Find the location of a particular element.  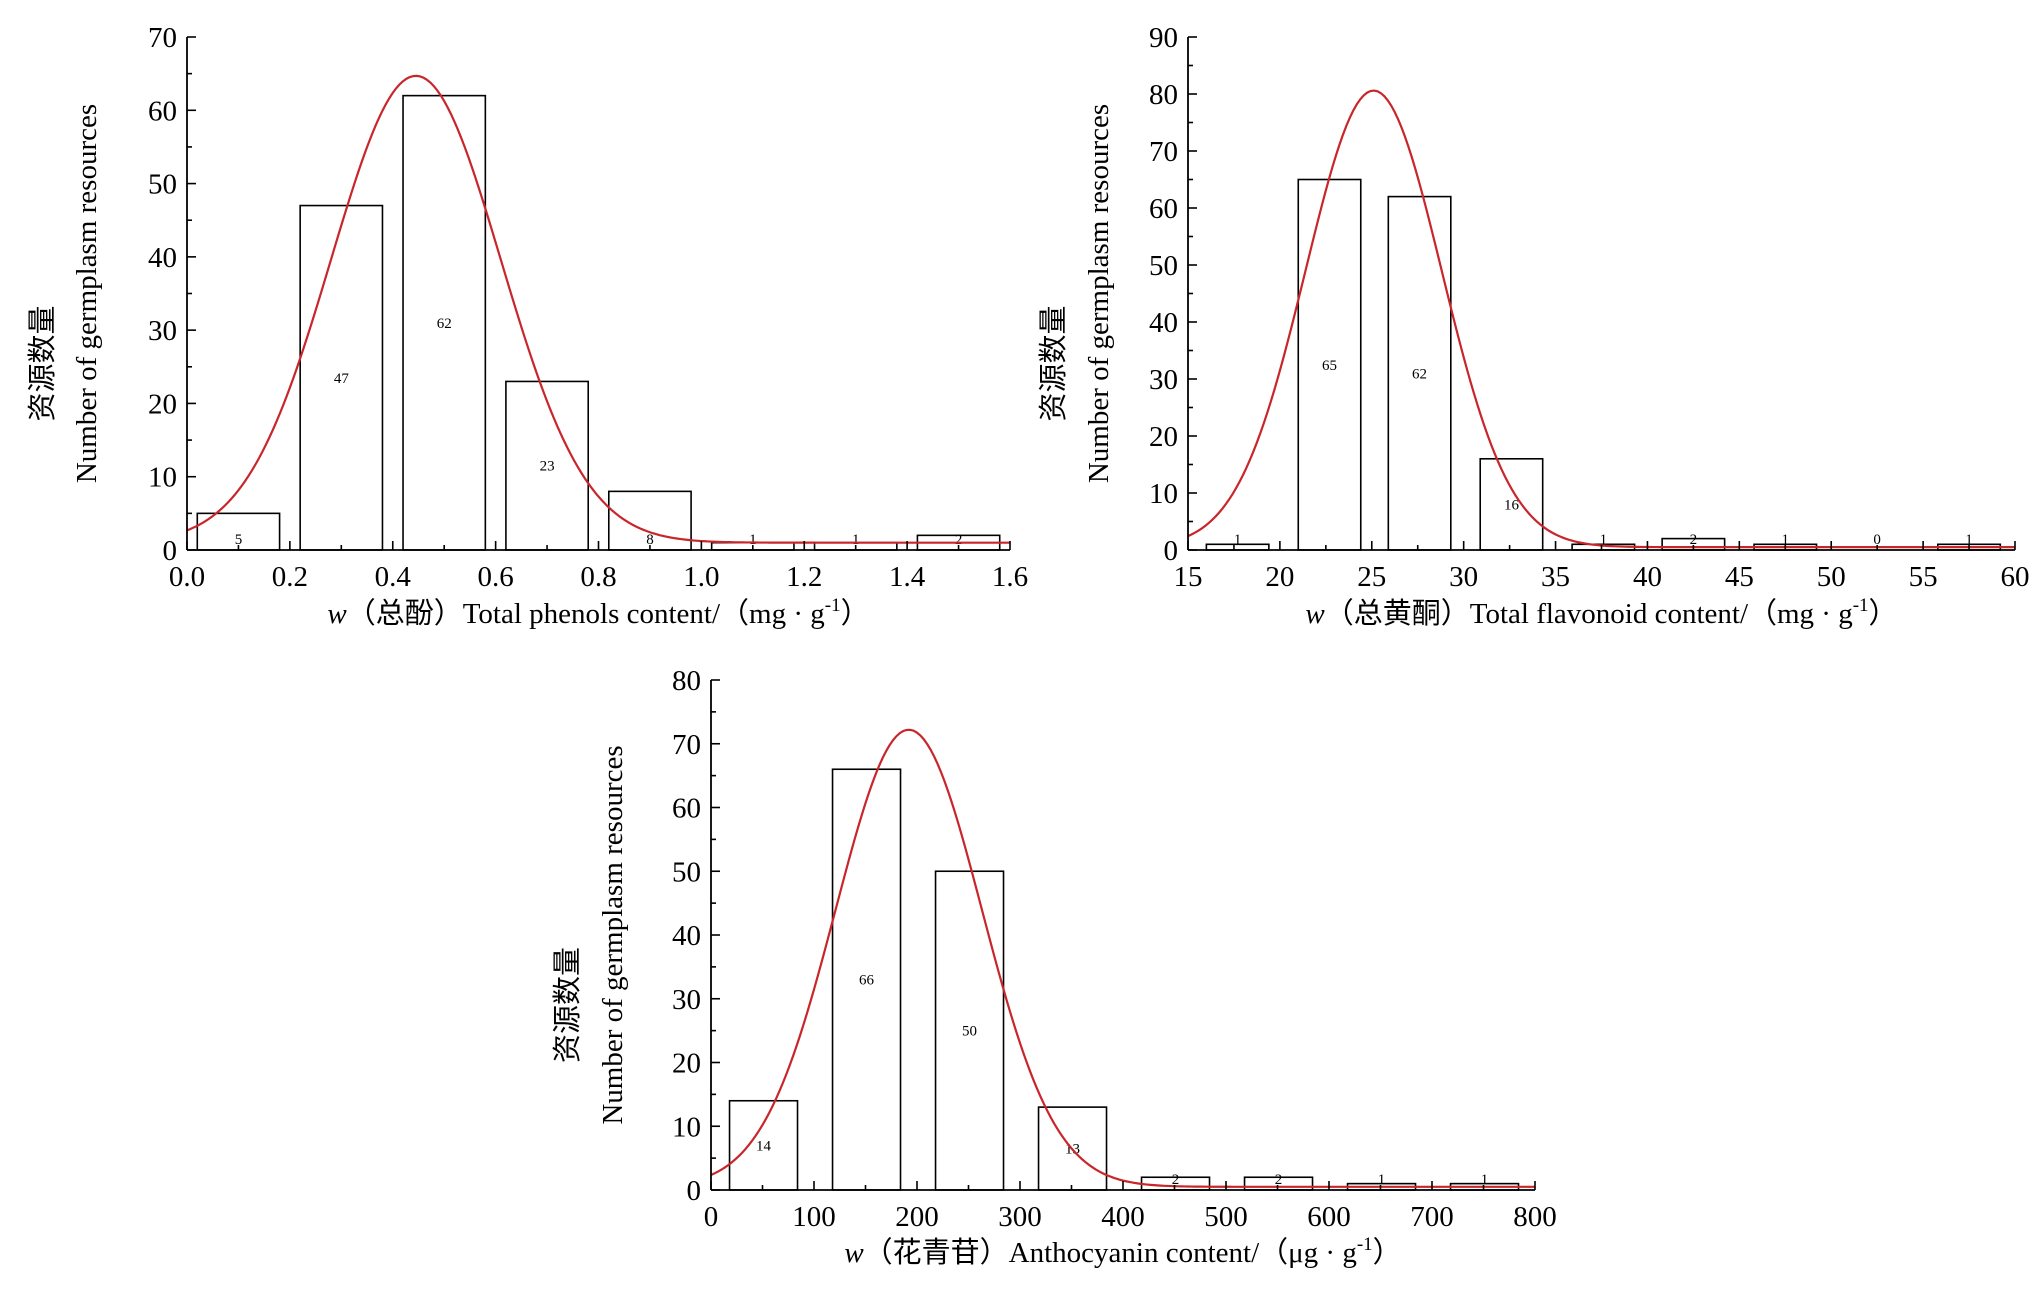

x-tick-label: 600 is located at coordinates (1329, 1217).